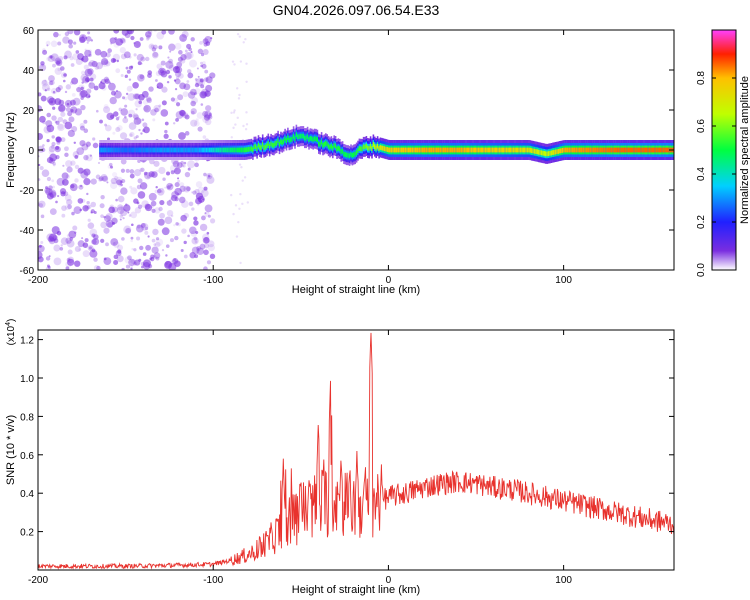 The width and height of the screenshot is (750, 600). What do you see at coordinates (27, 379) in the screenshot?
I see `y-tick-label: 1.0` at bounding box center [27, 379].